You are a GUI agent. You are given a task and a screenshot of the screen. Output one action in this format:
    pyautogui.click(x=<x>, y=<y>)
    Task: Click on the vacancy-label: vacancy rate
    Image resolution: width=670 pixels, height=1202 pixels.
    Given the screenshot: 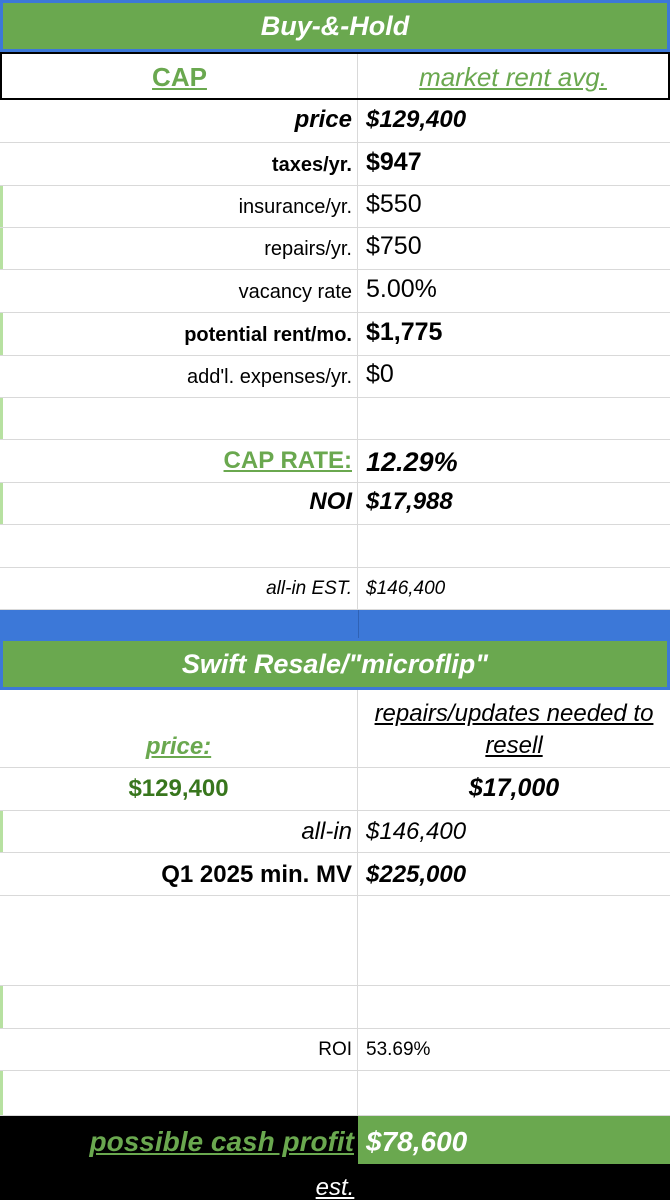 What is the action you would take?
    pyautogui.click(x=295, y=292)
    